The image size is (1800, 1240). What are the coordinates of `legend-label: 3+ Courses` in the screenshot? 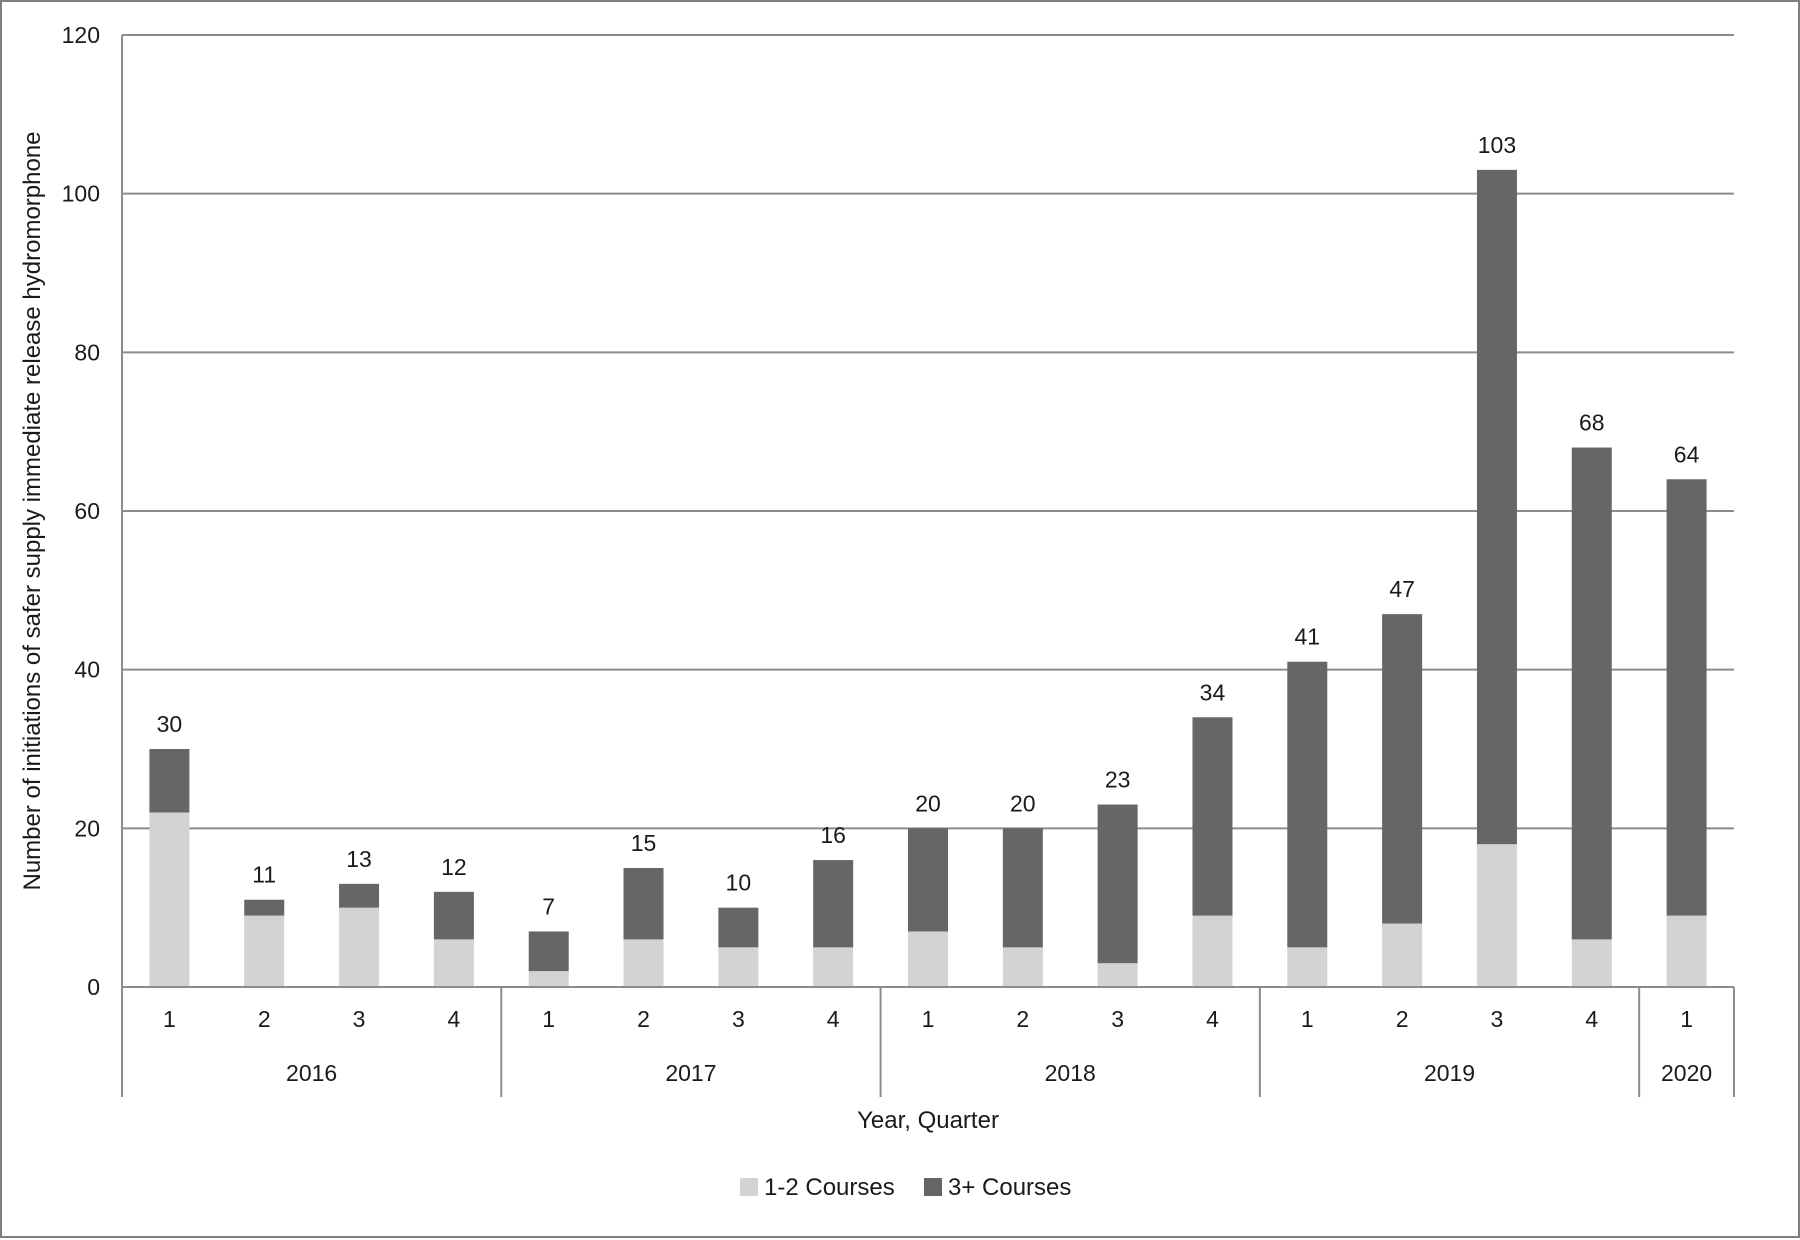 It's located at (1009, 1187).